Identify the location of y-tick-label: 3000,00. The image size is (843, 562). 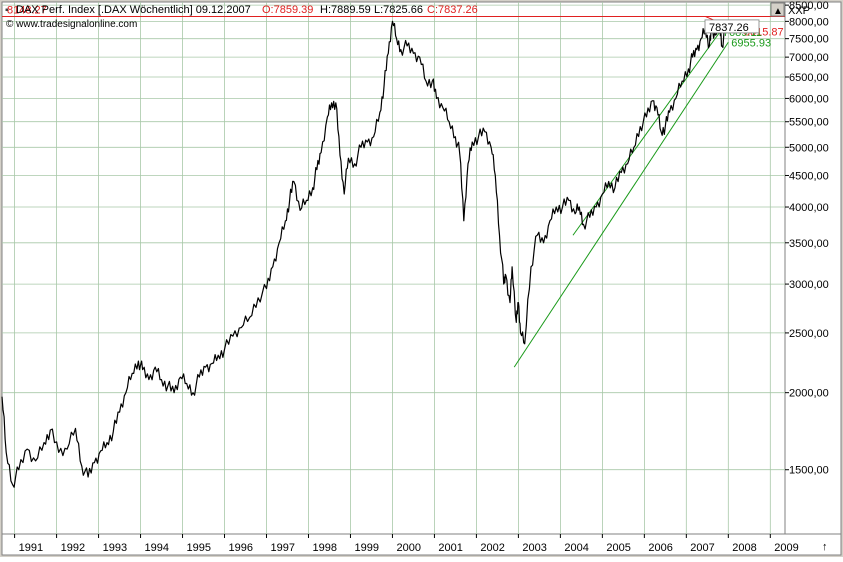
(809, 285).